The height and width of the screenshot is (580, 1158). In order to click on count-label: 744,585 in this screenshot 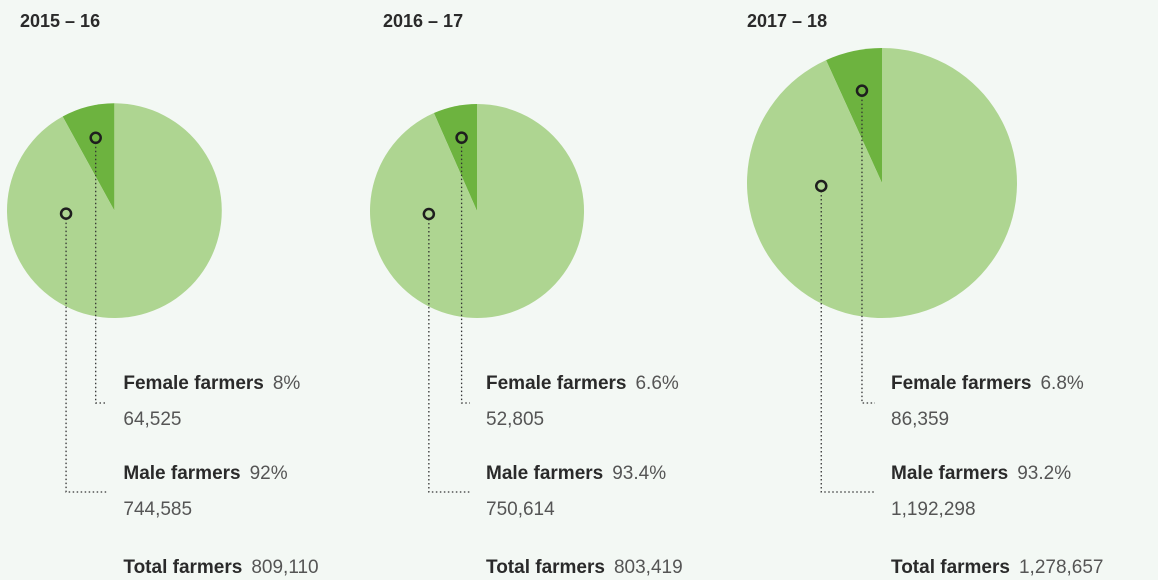, I will do `click(157, 509)`.